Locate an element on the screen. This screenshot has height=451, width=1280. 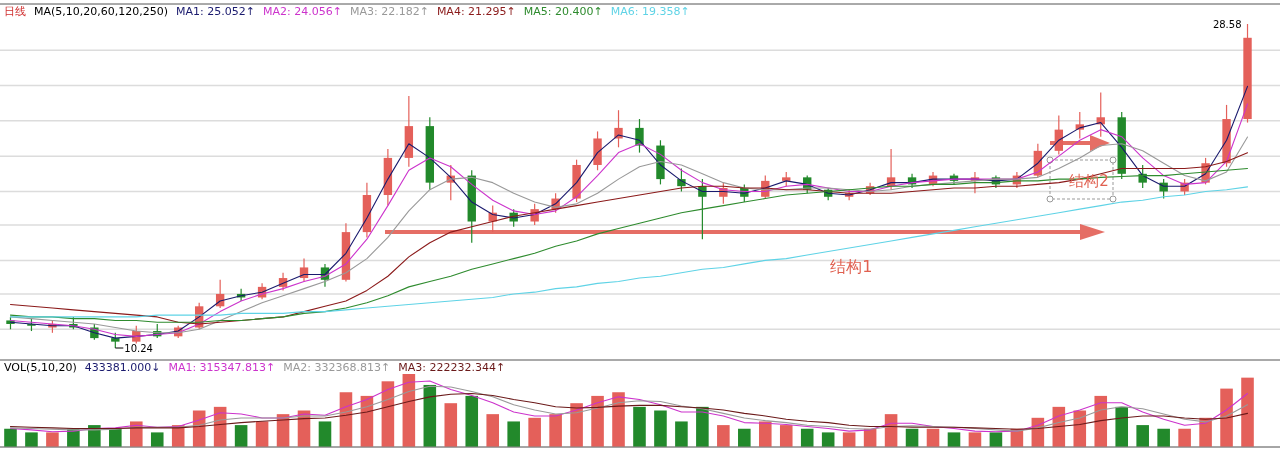
text: MA4: 21.295↑ is located at coordinates (476, 11).